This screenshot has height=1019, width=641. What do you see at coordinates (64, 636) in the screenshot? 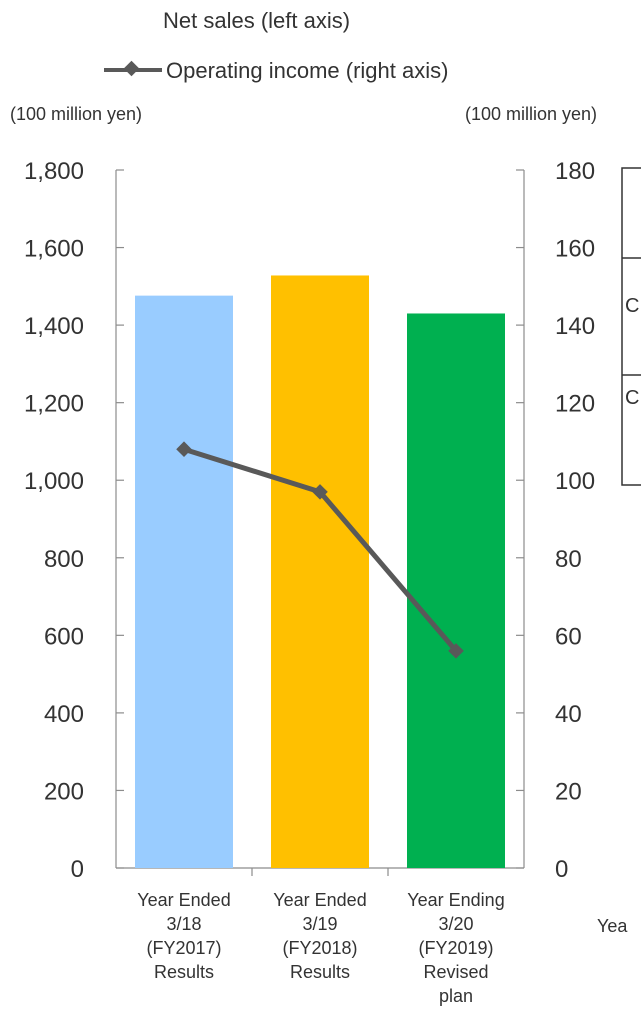
I see `left-tick-label: 600` at bounding box center [64, 636].